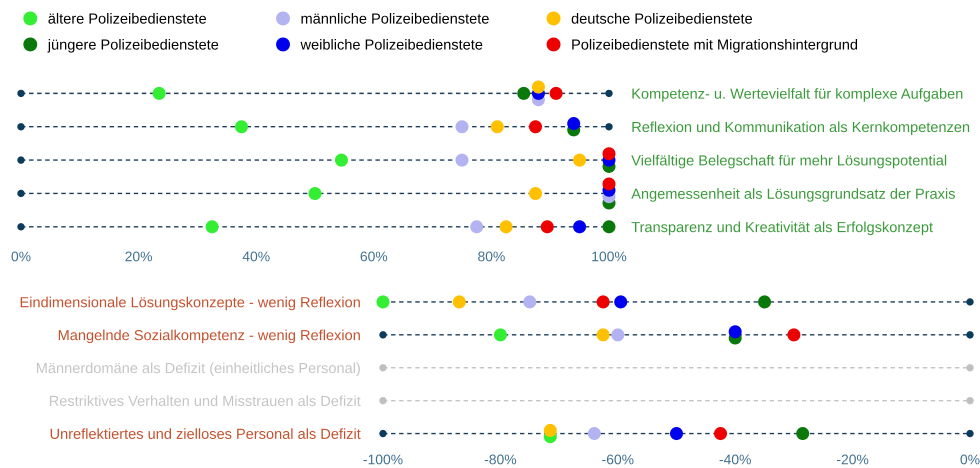 This screenshot has height=468, width=980. Describe the element at coordinates (797, 95) in the screenshot. I see `y-tick-label: Kompetenz- u. Wertevielfalt für komplexe Aufgaben` at that location.